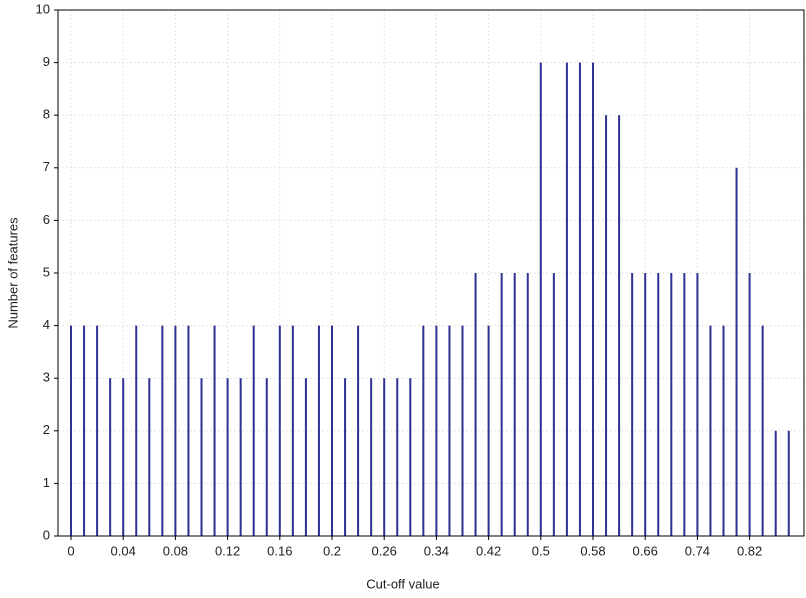 This screenshot has width=806, height=598. I want to click on x-tick-label: 0.42, so click(488, 550).